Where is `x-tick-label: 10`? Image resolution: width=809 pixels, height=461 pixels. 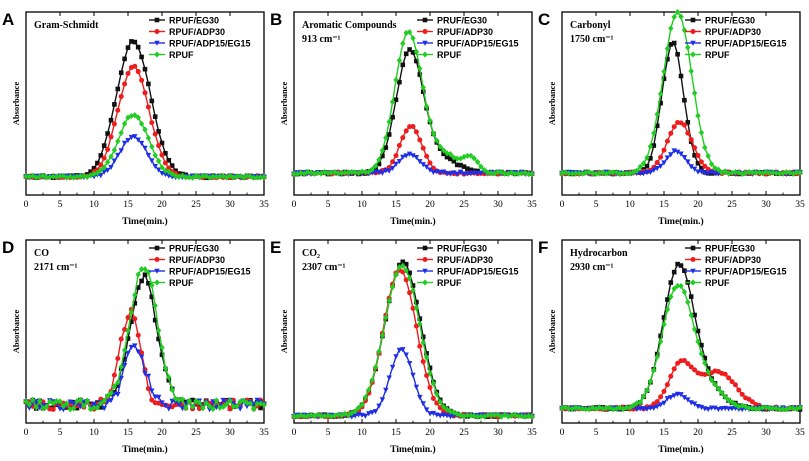
x-tick-label: 10 is located at coordinates (94, 205).